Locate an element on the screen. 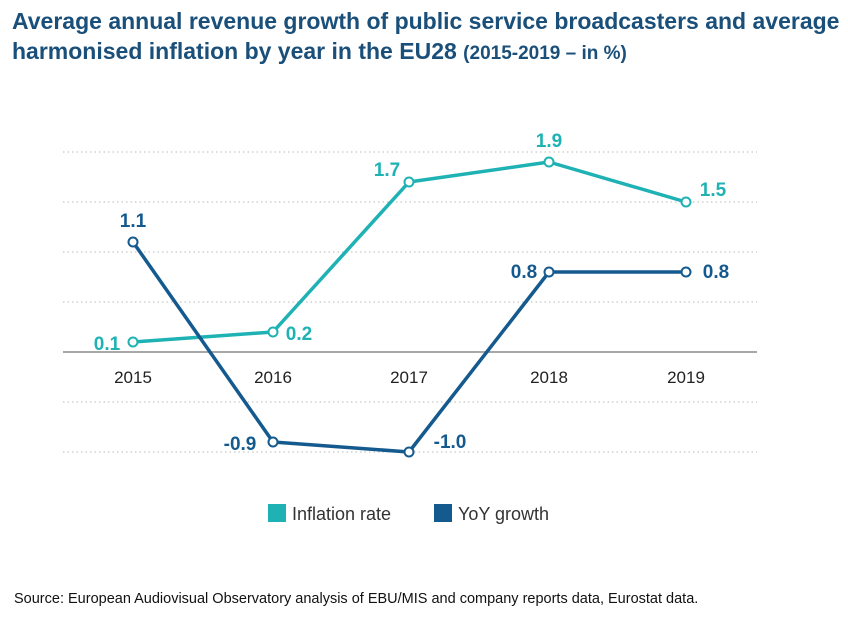  x-tick-label: 2016 is located at coordinates (273, 377).